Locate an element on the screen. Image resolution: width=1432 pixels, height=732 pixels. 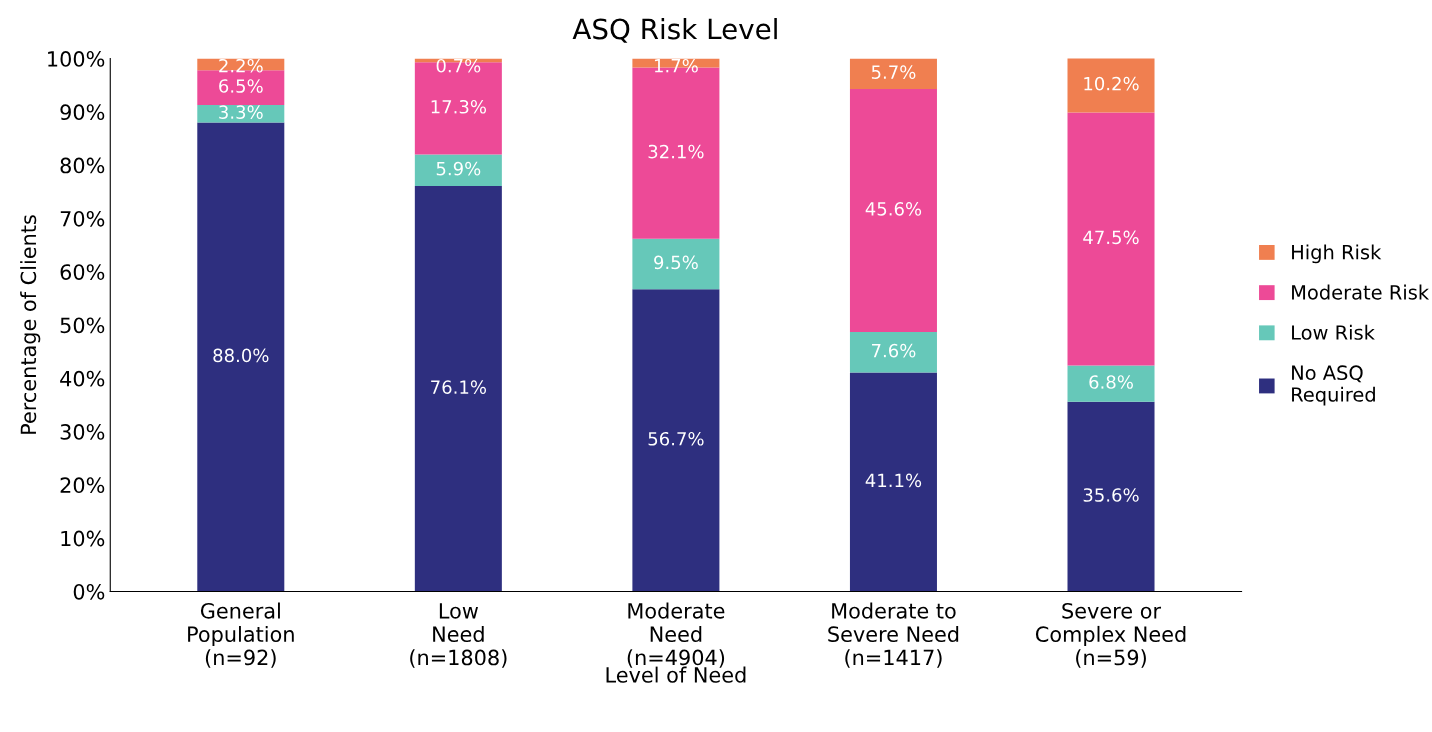
data-label: 7.6% is located at coordinates (894, 350).